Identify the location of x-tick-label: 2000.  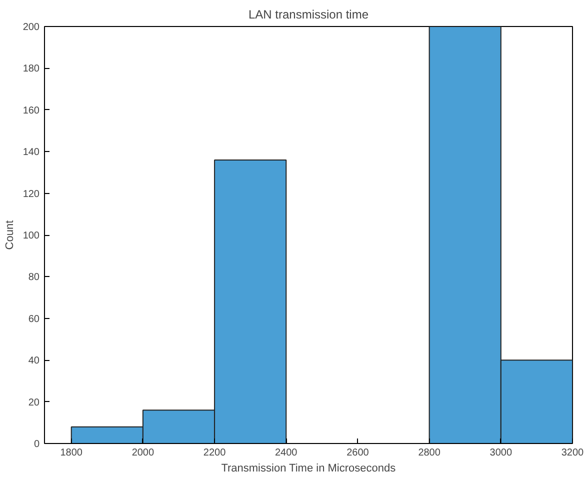
(143, 453).